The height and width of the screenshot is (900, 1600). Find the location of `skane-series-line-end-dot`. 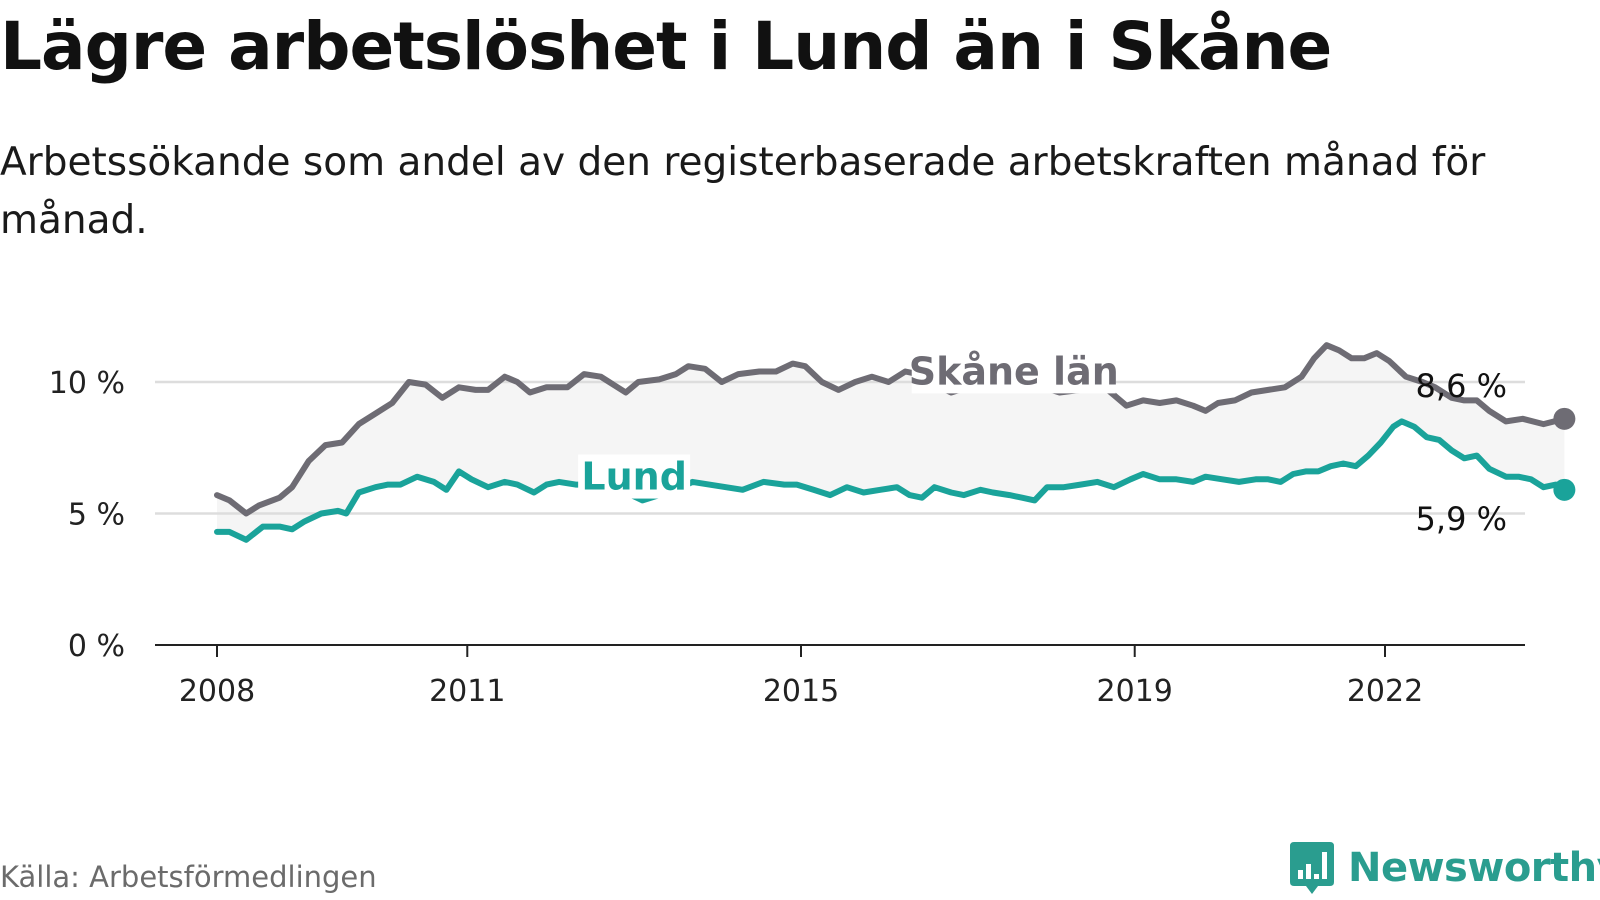

skane-series-line-end-dot is located at coordinates (1564, 418).